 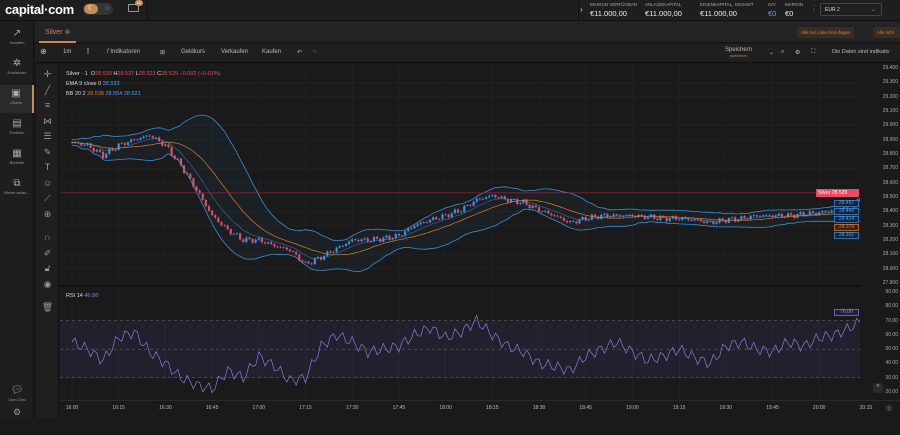 I want to click on layout-icon: ⊞, so click(x=163, y=53).